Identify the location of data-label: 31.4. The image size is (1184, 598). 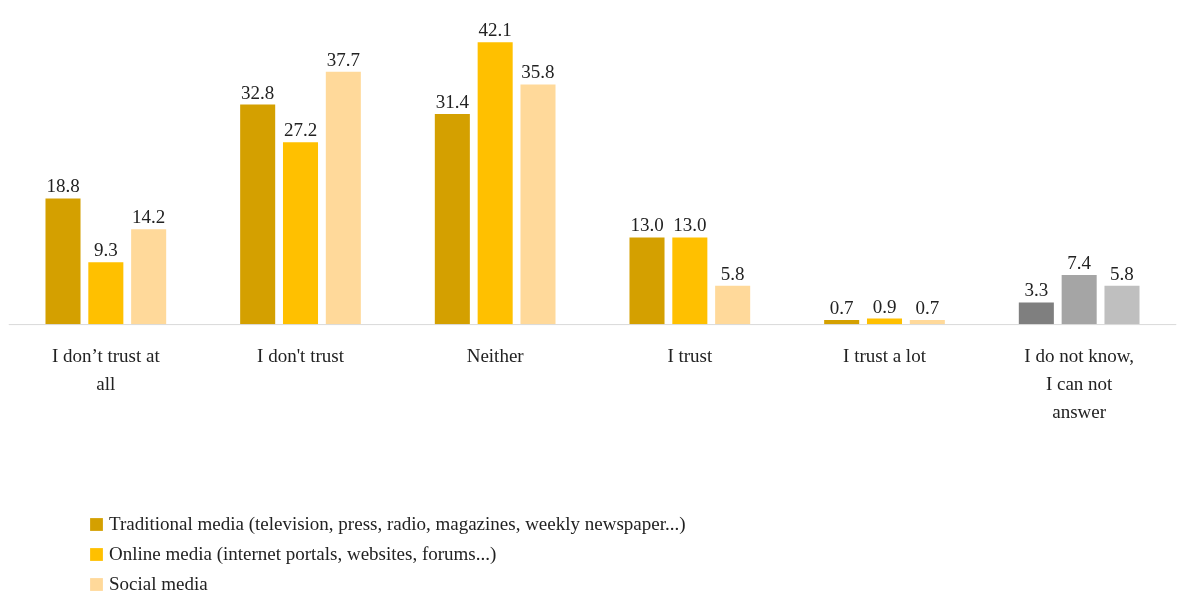
(452, 101).